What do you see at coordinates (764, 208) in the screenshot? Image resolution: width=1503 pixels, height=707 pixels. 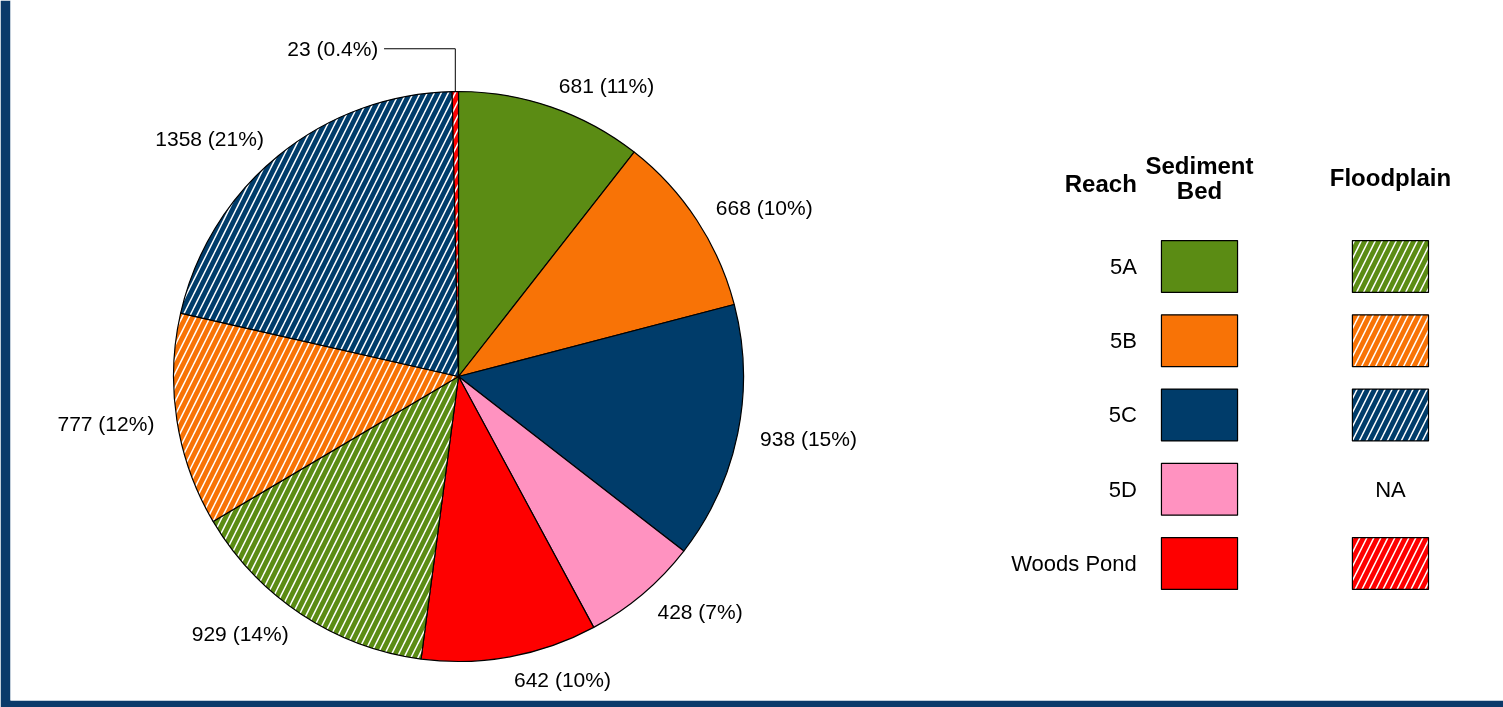 I see `data-label: 668 (10%)` at bounding box center [764, 208].